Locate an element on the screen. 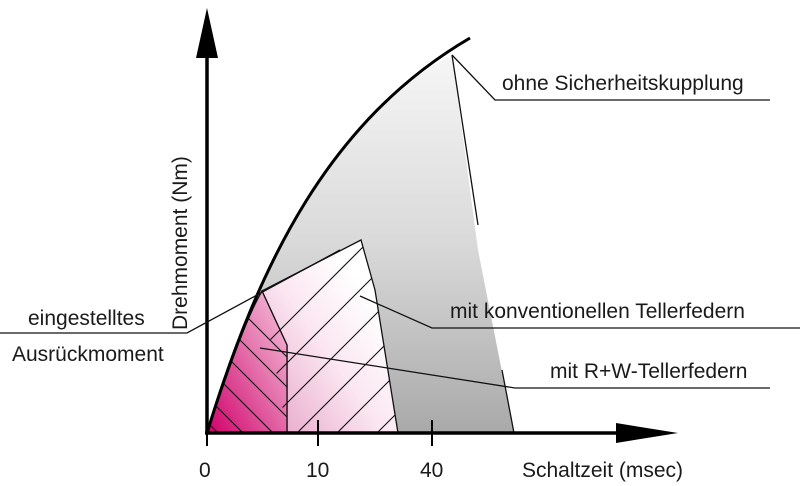 The width and height of the screenshot is (800, 486). label-ohne: ohne Sicherheitskupplung is located at coordinates (623, 83).